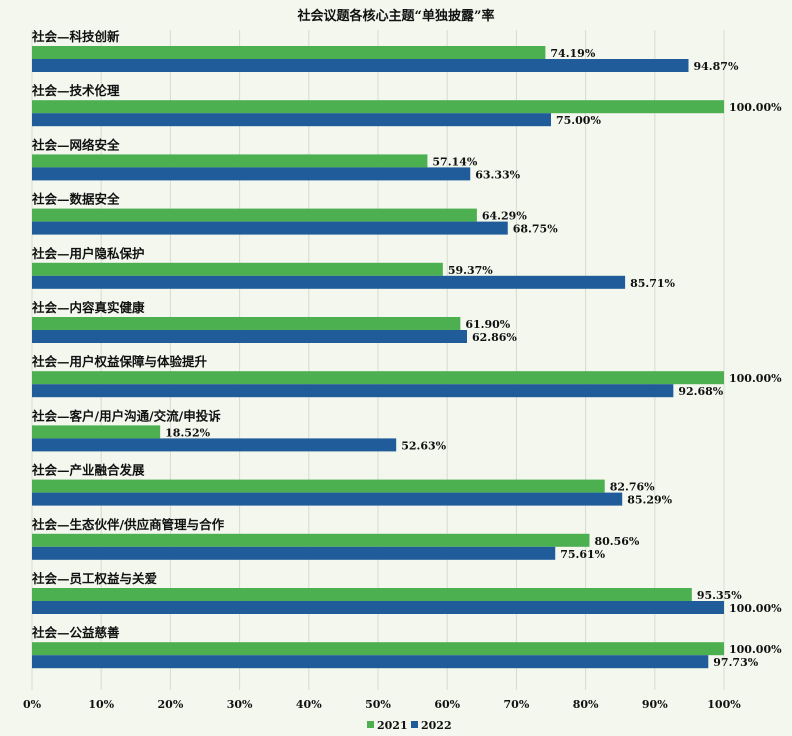 The image size is (792, 736). Describe the element at coordinates (75, 90) in the screenshot. I see `category-label: 社会—技术伦理` at that location.